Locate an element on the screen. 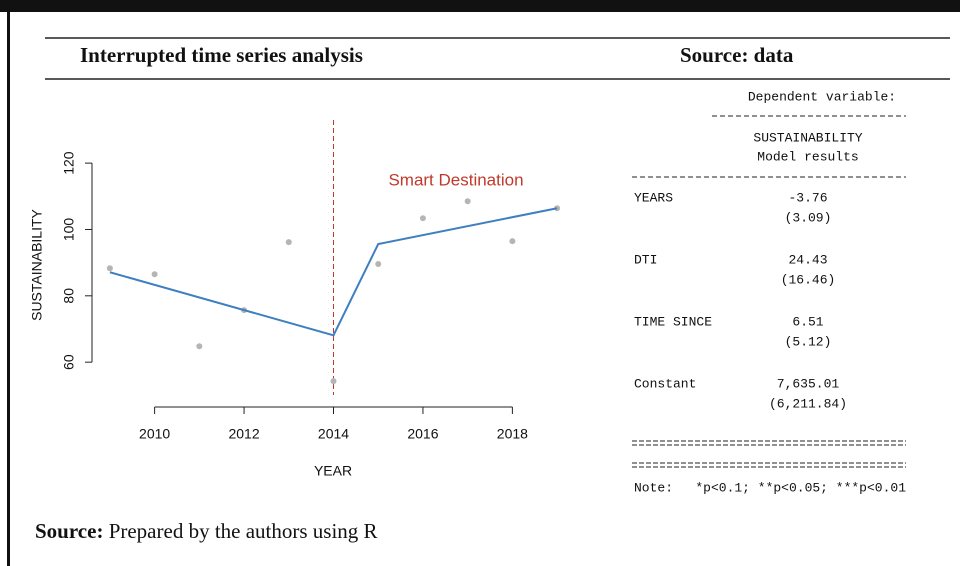 The image size is (960, 566). y-axis-label: SUSTAINABILITY is located at coordinates (37, 264).